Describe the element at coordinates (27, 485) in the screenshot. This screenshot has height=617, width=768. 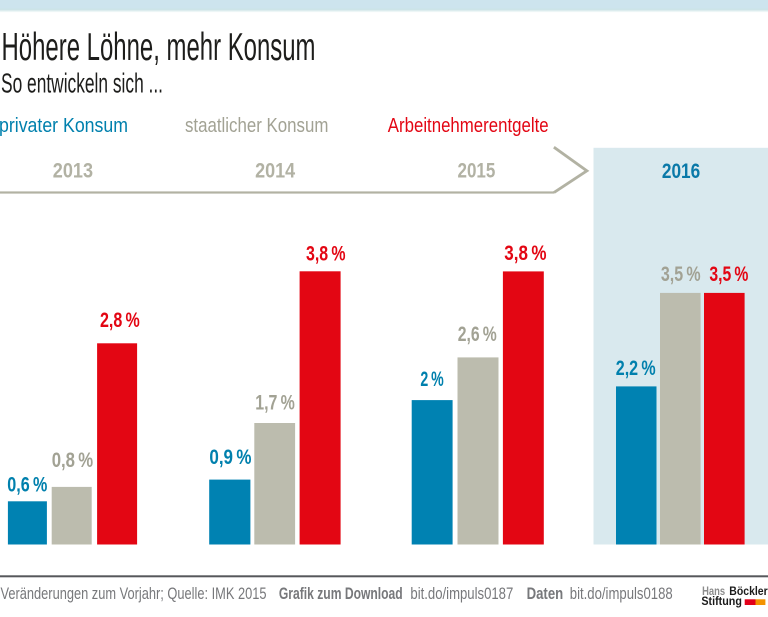
I see `svg-text: 0,6 %` at that location.